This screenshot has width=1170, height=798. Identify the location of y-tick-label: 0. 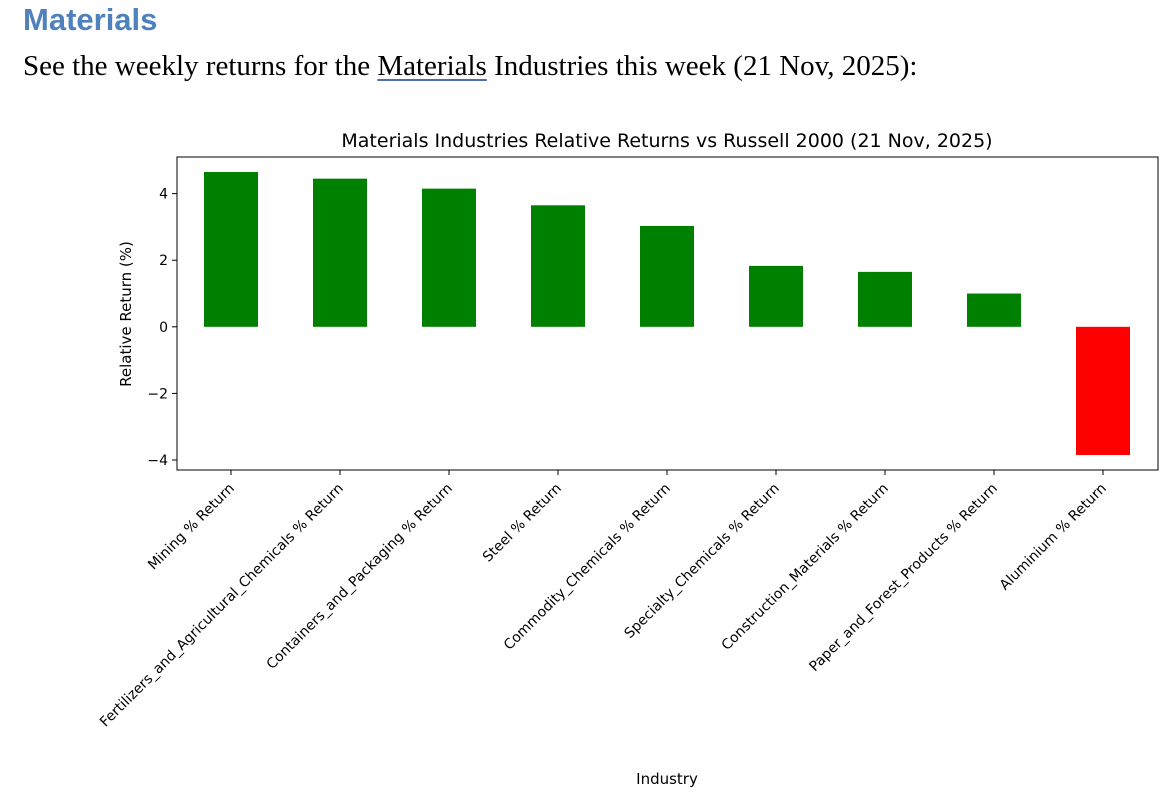
(163, 328).